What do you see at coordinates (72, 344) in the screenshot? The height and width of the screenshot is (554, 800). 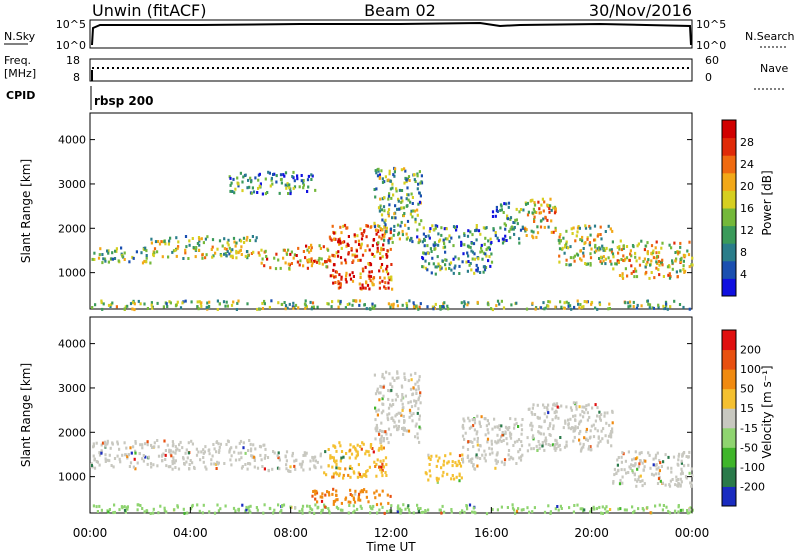 I see `y-tick-label: 4000` at bounding box center [72, 344].